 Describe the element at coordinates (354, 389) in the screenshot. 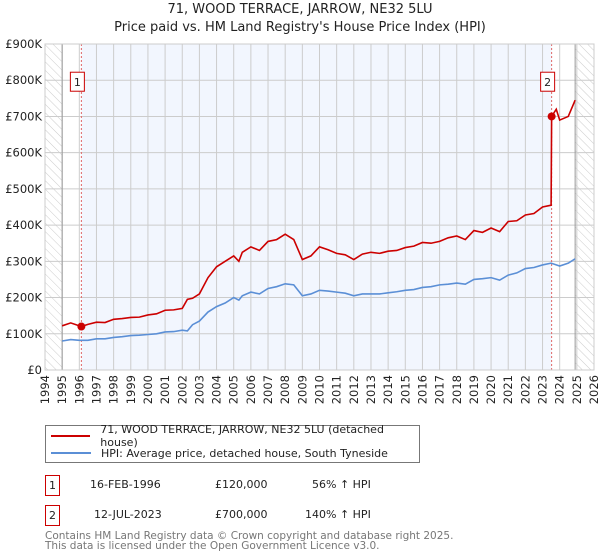

I see `x-tick-label: 2012` at that location.